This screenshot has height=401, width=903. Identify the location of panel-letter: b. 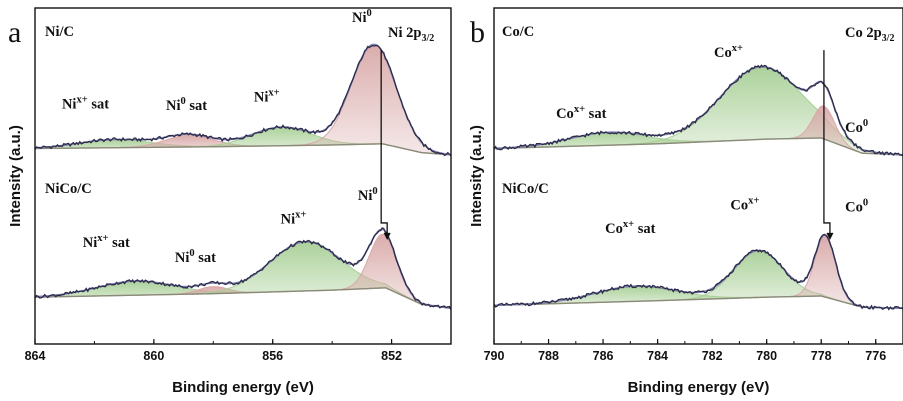
(477, 32).